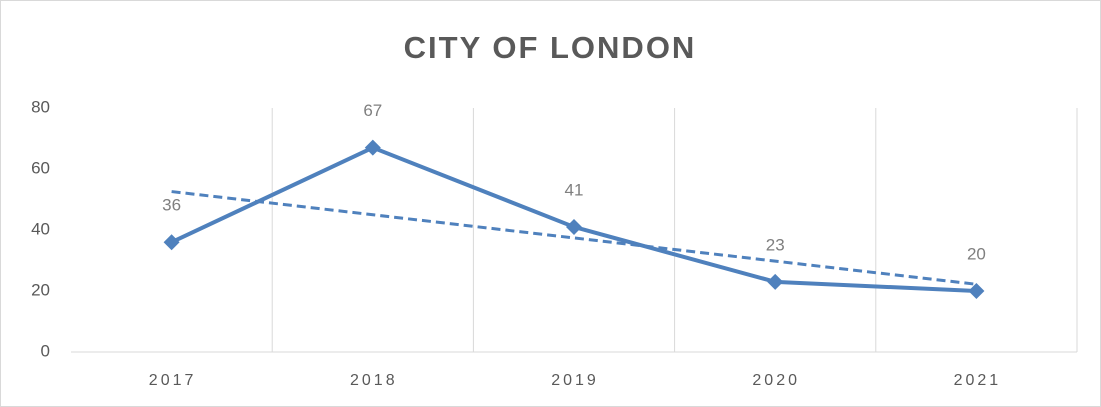  I want to click on y-tick-label: 40, so click(40, 228).